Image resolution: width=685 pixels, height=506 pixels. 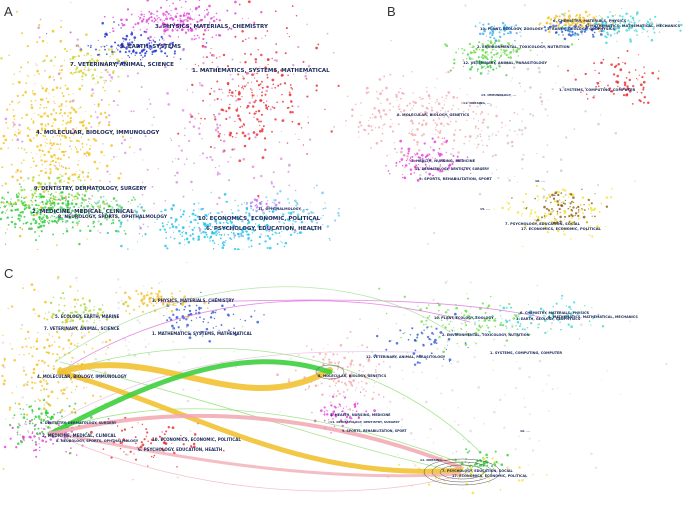 I want to click on a-label-8: 8. NEUROLOGY, SPORTS, OPHTHALMOLOGY, so click(x=113, y=217).